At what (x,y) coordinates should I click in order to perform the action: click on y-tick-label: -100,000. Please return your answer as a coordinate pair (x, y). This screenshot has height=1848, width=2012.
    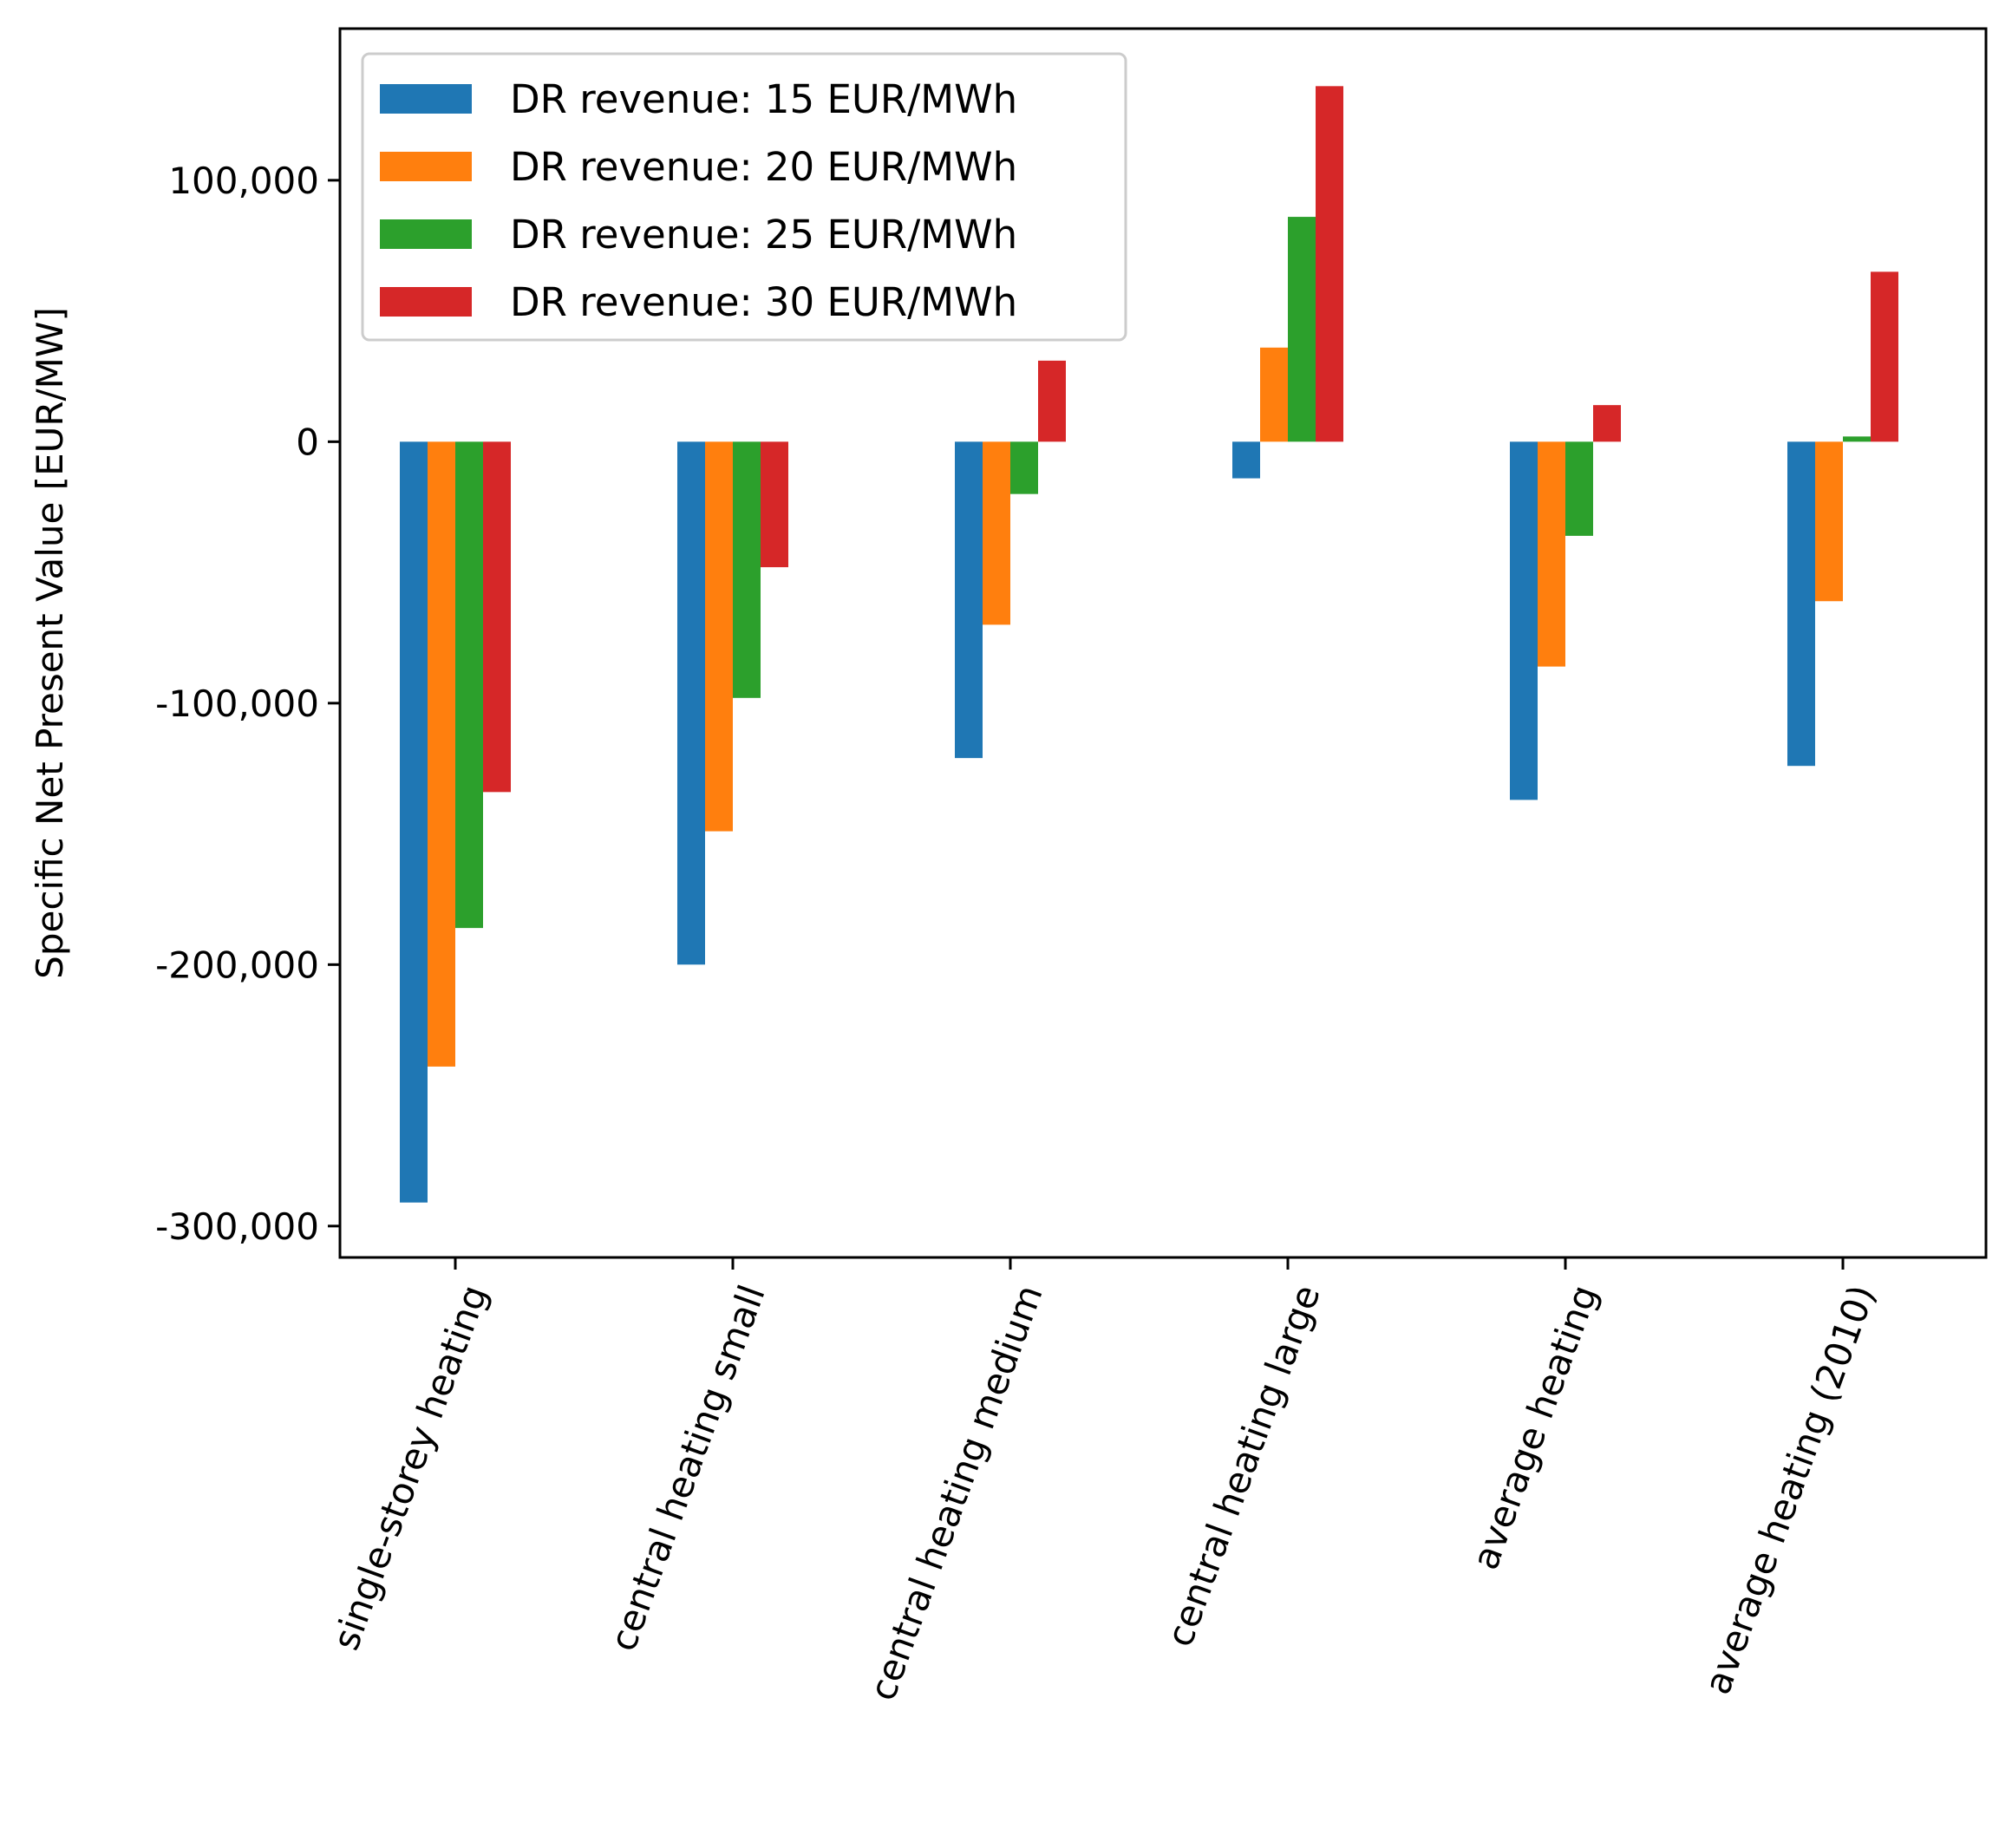
    Looking at the image, I should click on (237, 703).